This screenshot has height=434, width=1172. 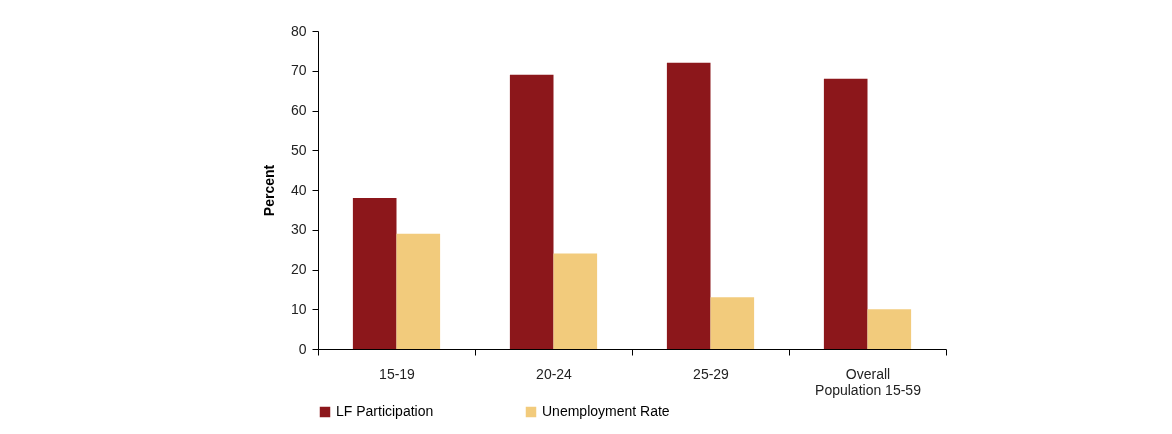 I want to click on y-tick-label: 80, so click(x=298, y=30).